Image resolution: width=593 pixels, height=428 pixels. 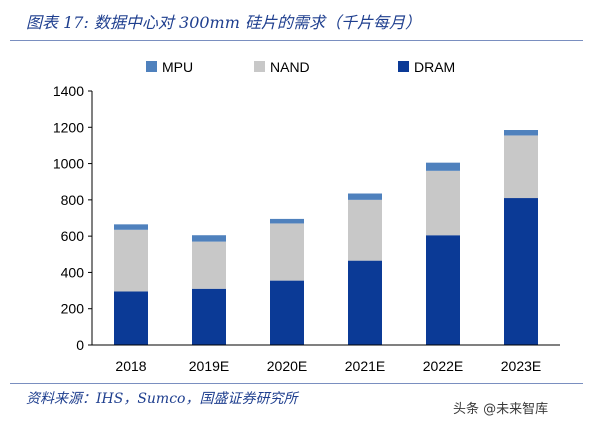 I want to click on y-tick-label: 1200, so click(x=68, y=127).